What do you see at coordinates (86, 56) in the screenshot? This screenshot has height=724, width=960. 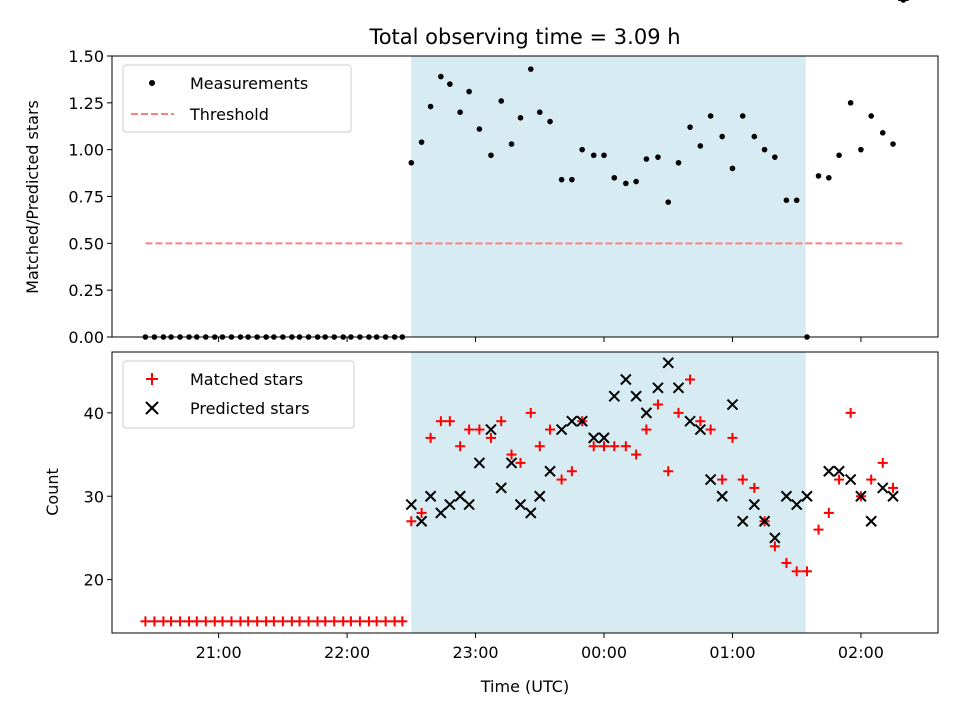 I see `top-y-tick-label: 1.50` at bounding box center [86, 56].